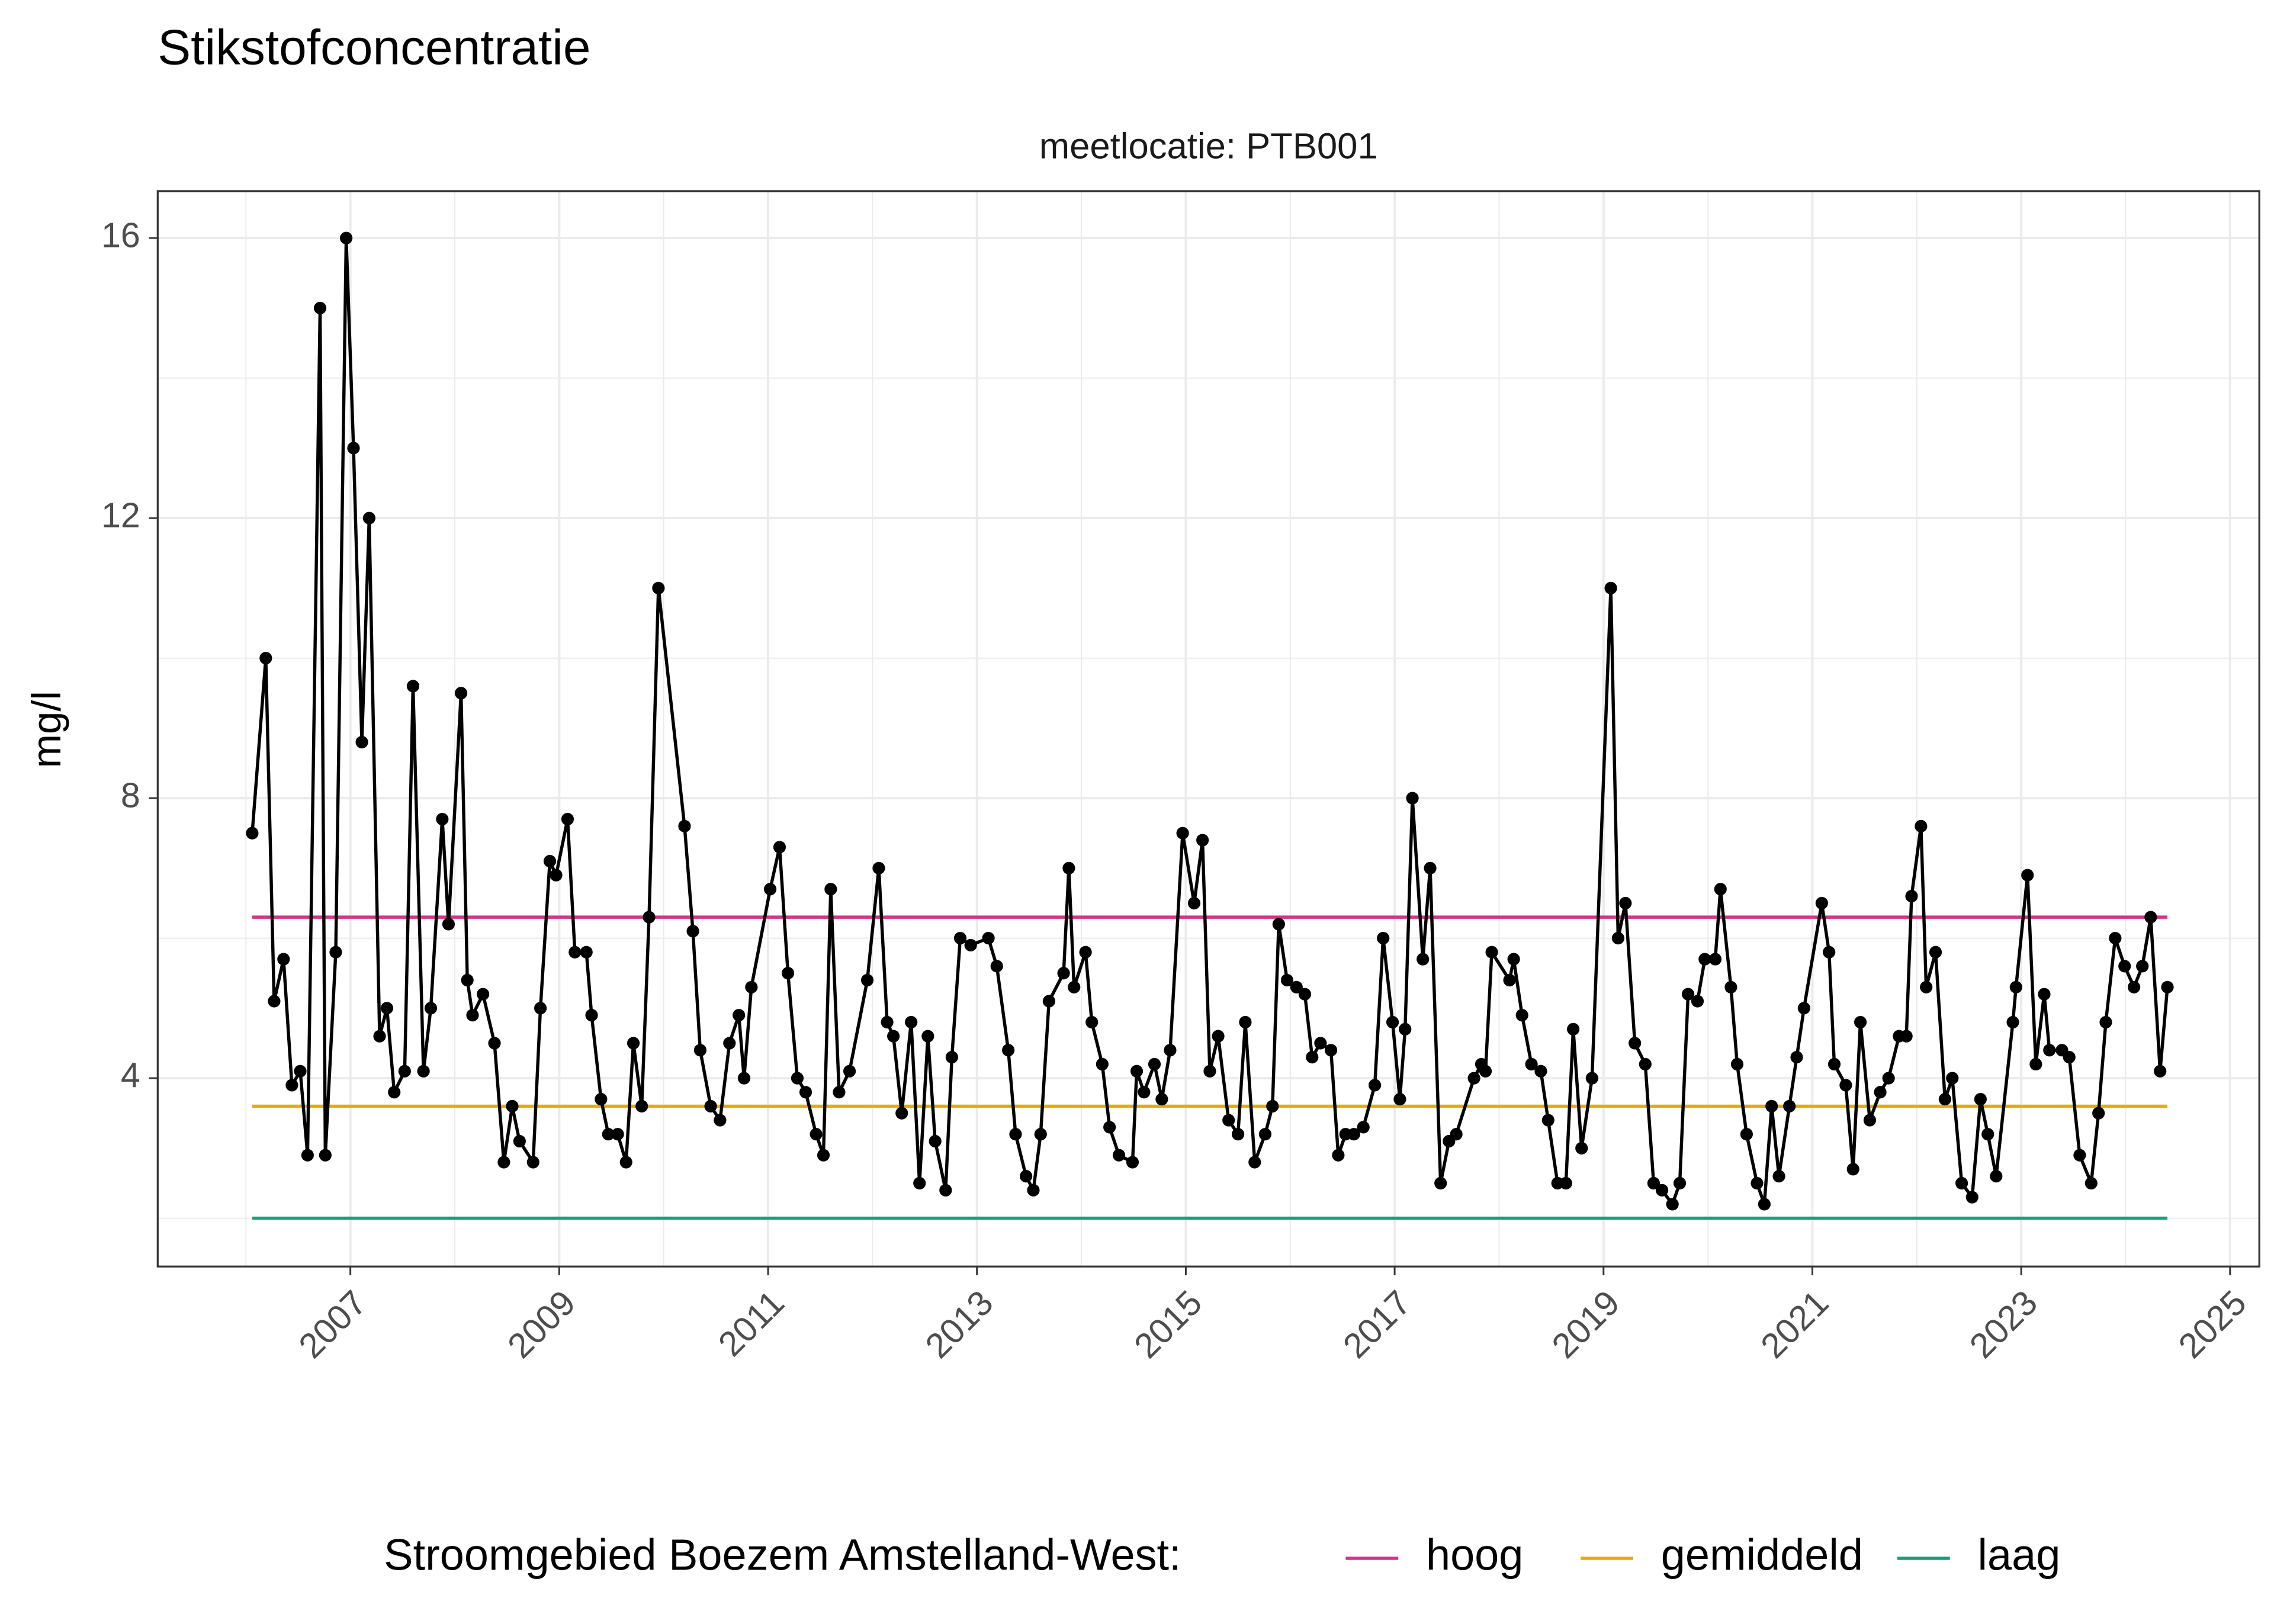  What do you see at coordinates (1762, 1555) in the screenshot?
I see `legend-label: gemiddeld` at bounding box center [1762, 1555].